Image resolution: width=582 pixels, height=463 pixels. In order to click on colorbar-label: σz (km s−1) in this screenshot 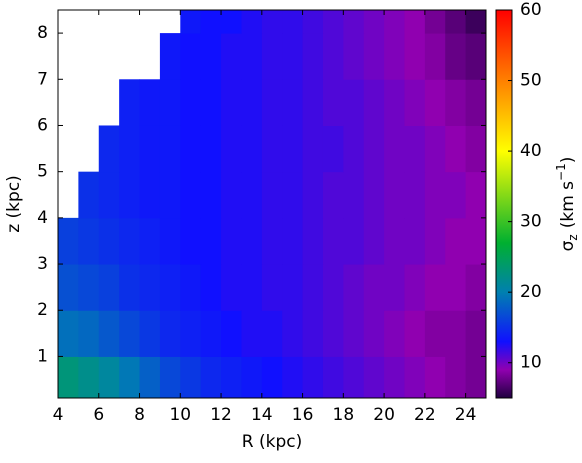, I will do `click(567, 204)`.